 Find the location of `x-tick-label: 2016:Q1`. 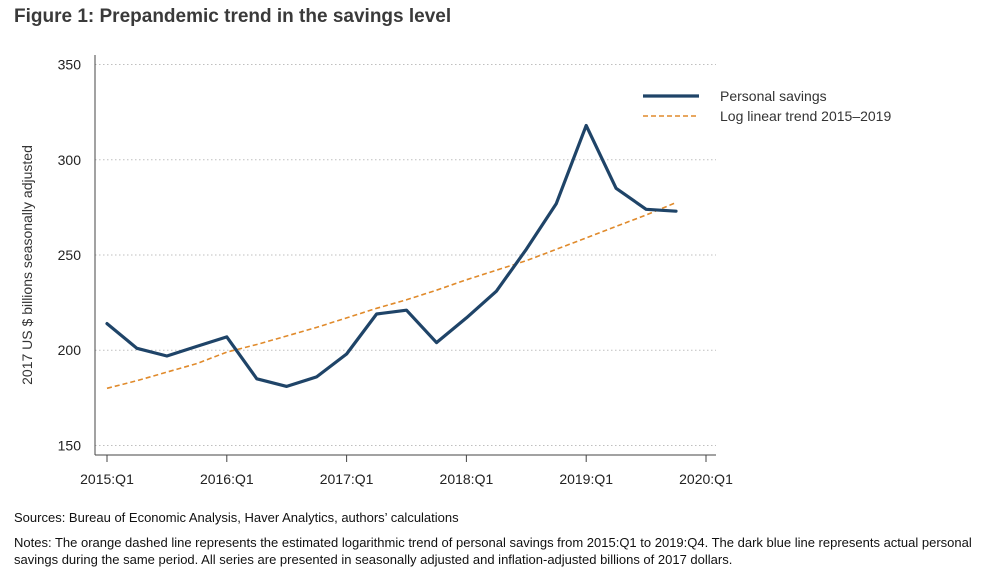

x-tick-label: 2016:Q1 is located at coordinates (227, 479).